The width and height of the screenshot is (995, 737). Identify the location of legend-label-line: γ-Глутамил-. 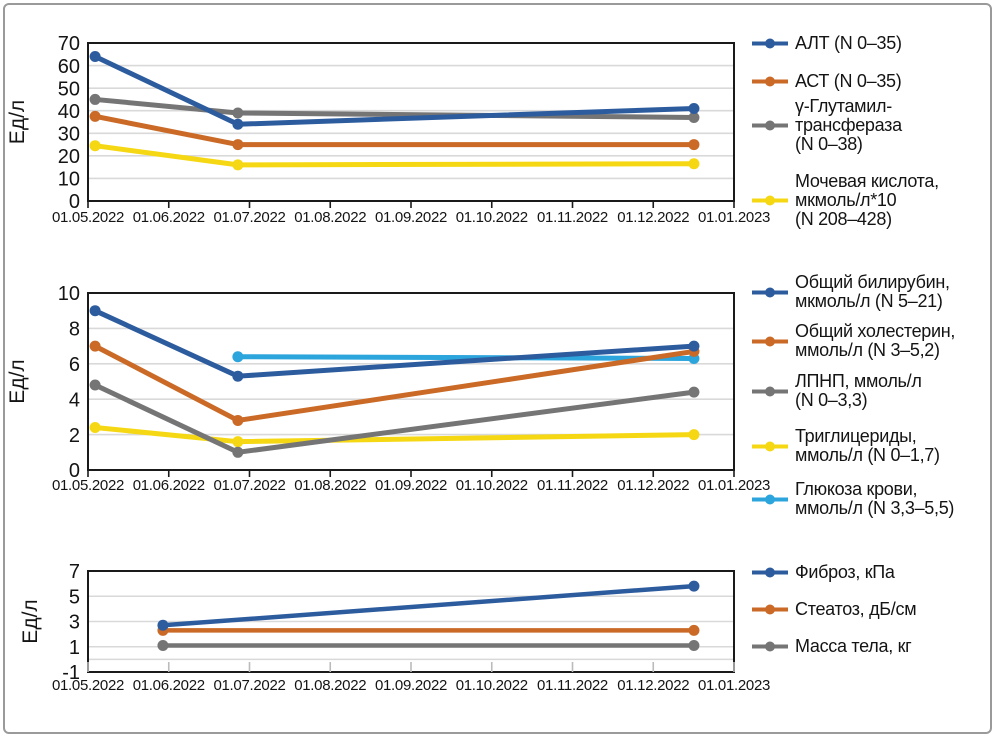
(843, 105).